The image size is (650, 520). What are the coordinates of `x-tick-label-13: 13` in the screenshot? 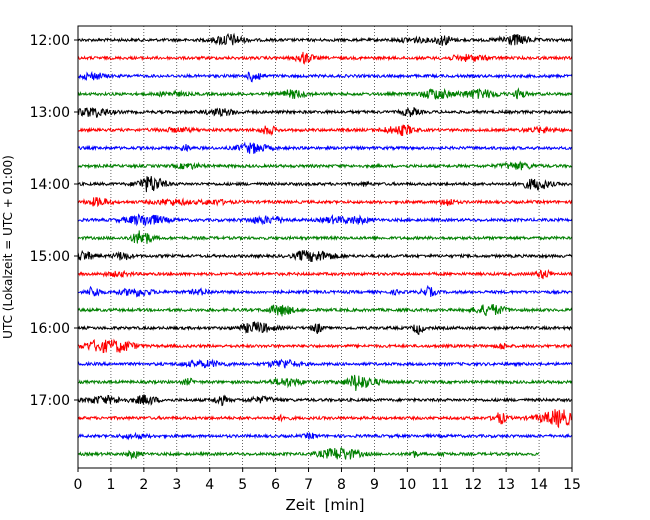 It's located at (506, 485).